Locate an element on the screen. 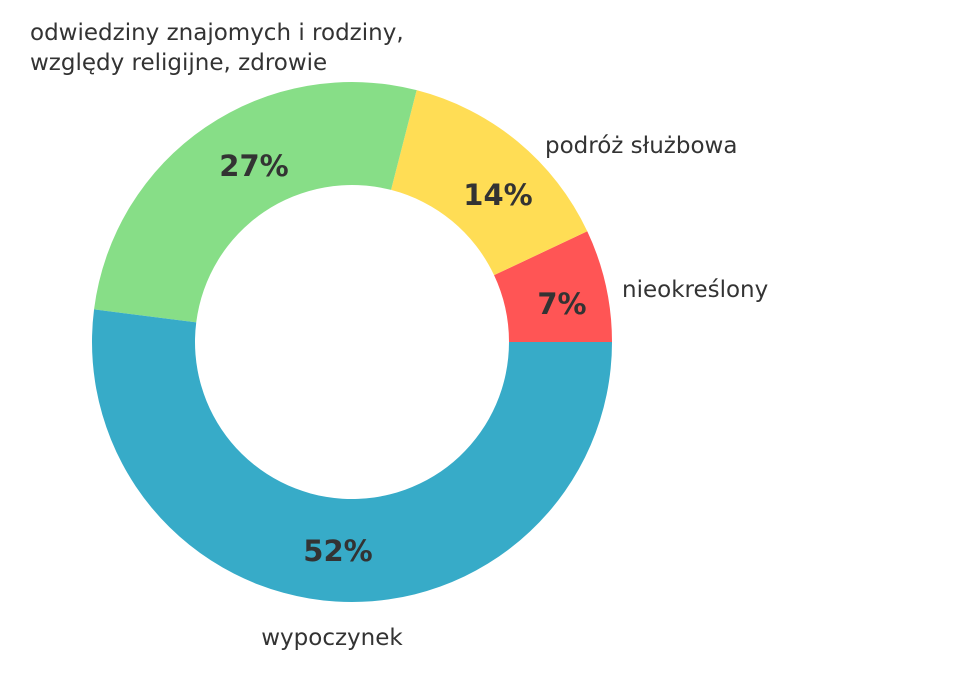 The width and height of the screenshot is (960, 676). slice-nieokreslony is located at coordinates (553, 286).